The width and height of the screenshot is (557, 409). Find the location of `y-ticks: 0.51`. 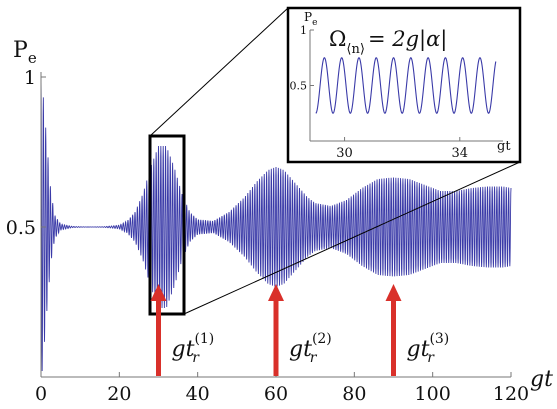

y-ticks: 0.51 is located at coordinates (26, 153).